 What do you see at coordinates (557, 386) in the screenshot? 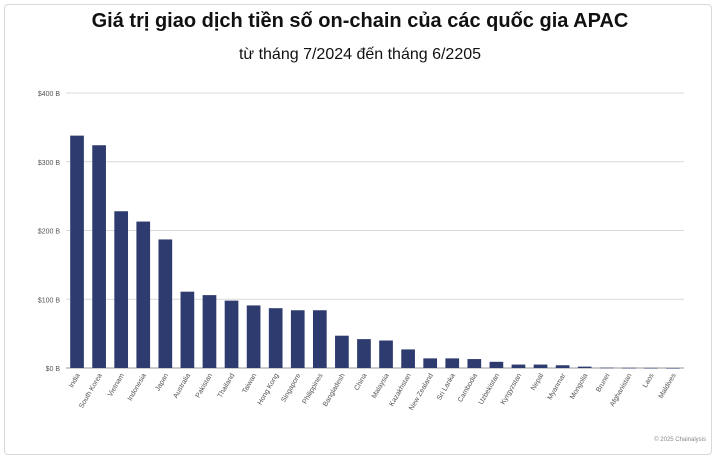
I see `x-tick-label: Myanmar` at bounding box center [557, 386].